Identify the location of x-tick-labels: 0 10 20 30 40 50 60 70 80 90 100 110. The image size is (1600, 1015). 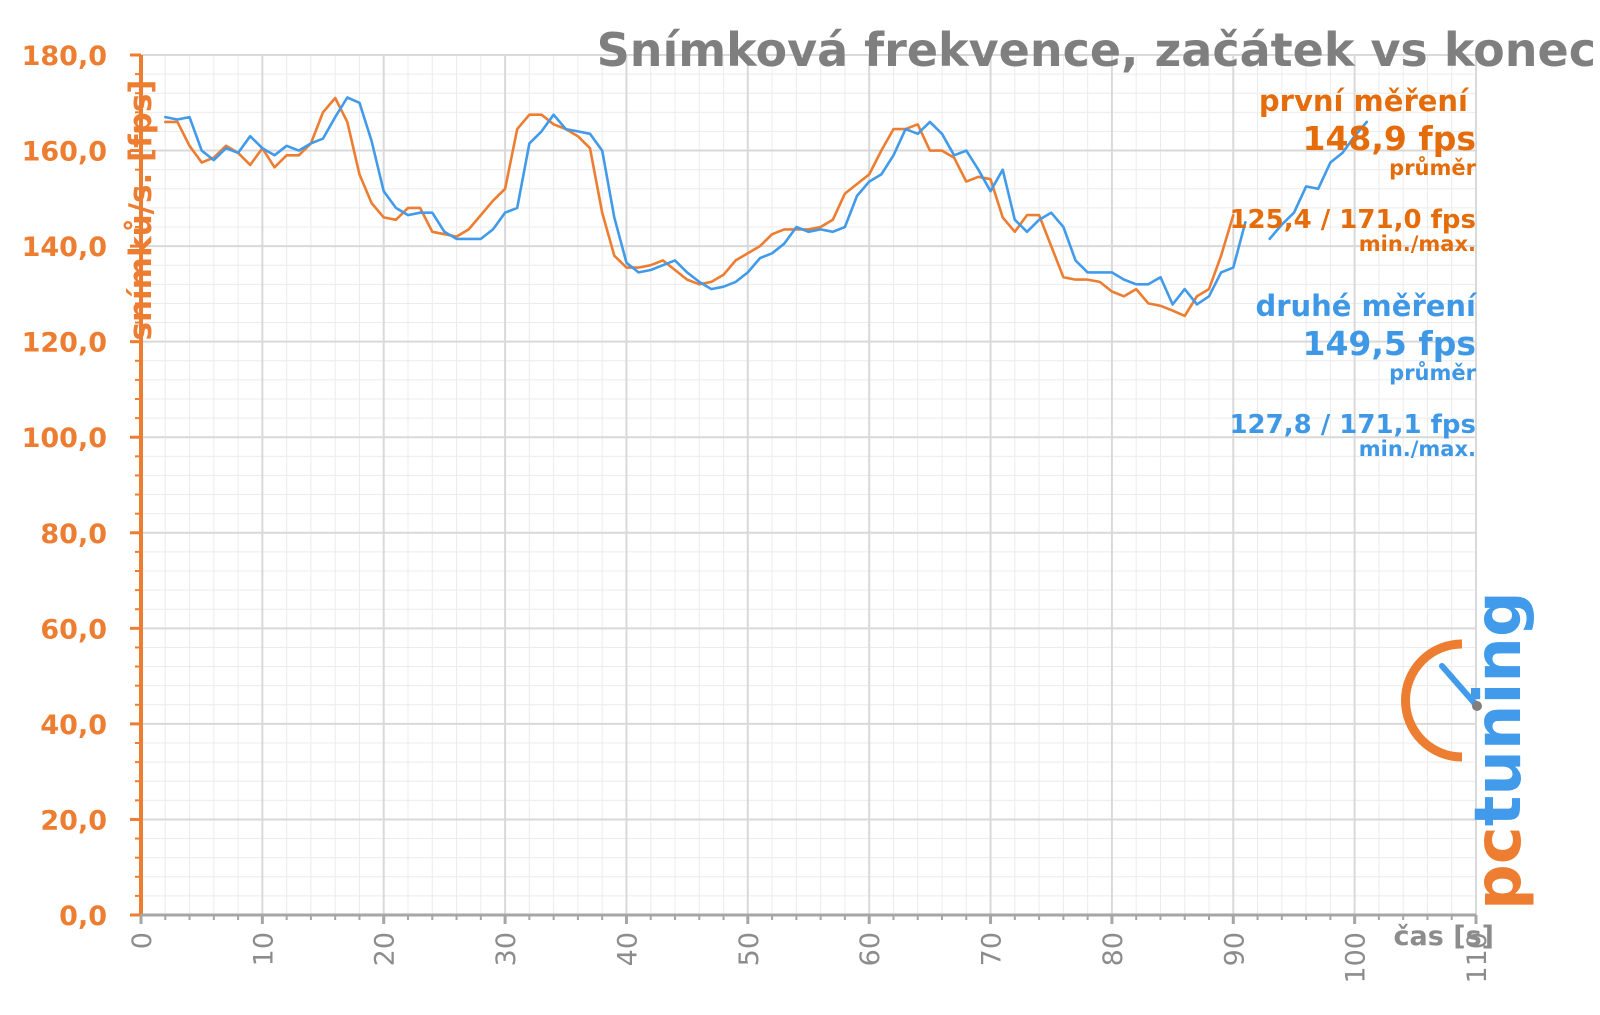
(810, 958).